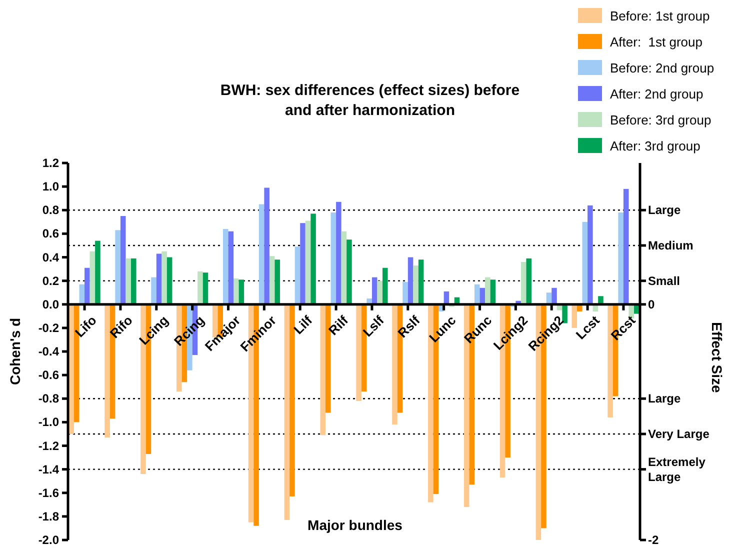 The image size is (734, 550). I want to click on y2-axis-title: Effect Size, so click(717, 357).